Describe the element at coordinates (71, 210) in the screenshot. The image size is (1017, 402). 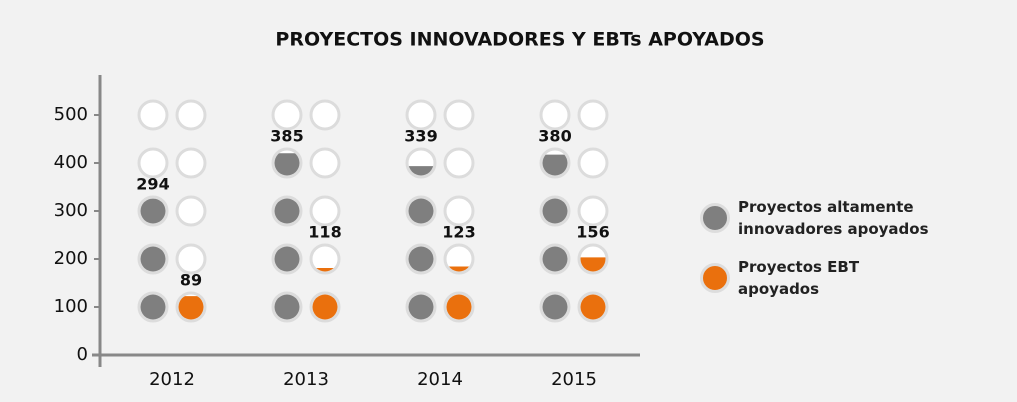
I see `y-tick-label: 300` at that location.